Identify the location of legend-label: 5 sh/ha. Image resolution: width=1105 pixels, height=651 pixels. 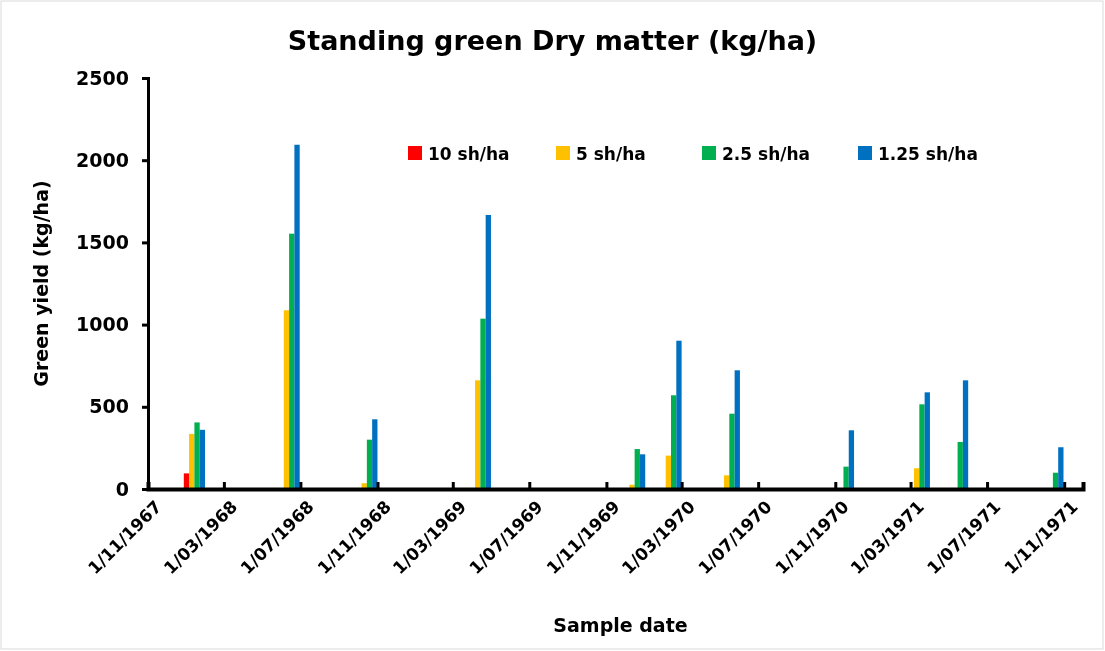
(611, 153).